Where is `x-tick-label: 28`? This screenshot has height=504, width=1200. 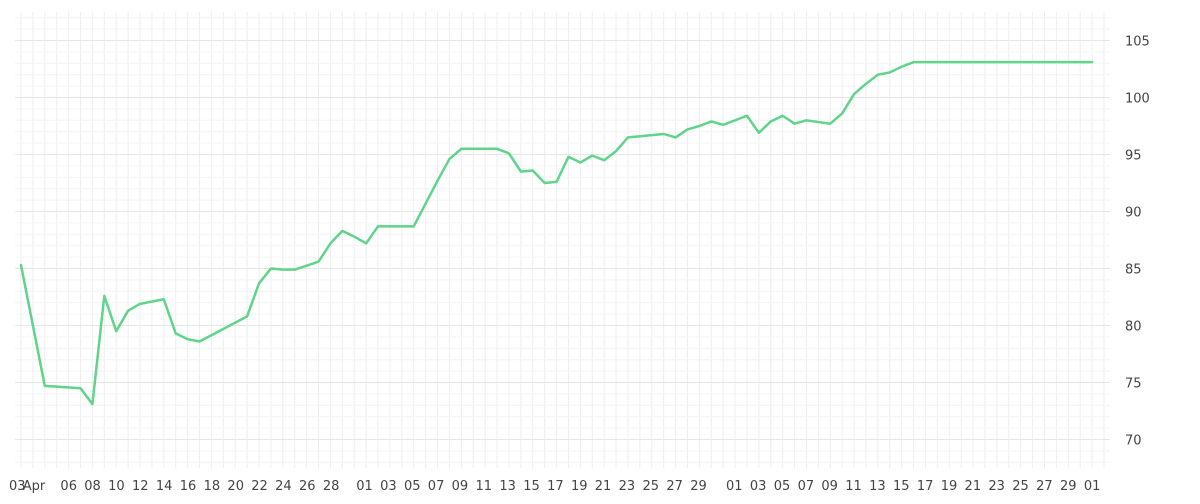
x-tick-label: 28 is located at coordinates (331, 486).